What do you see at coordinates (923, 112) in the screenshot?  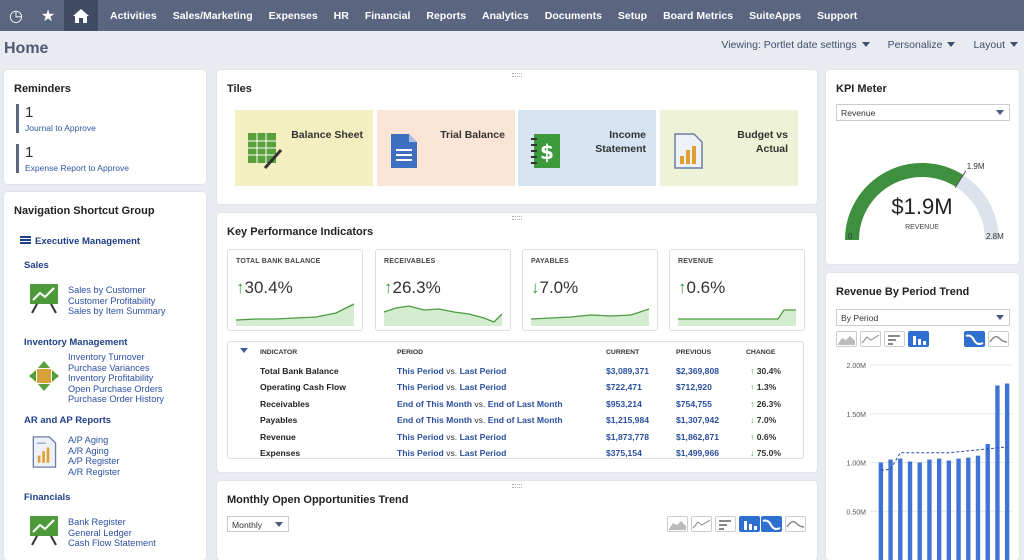 I see `kpi-meter-select: Revenue` at bounding box center [923, 112].